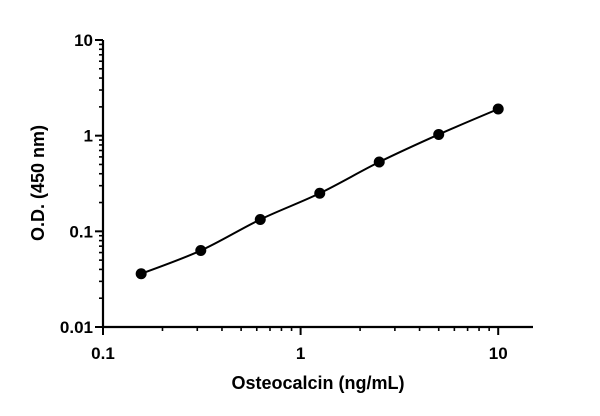 The image size is (600, 416). What do you see at coordinates (83, 40) in the screenshot?
I see `y-tick-label: 10` at bounding box center [83, 40].